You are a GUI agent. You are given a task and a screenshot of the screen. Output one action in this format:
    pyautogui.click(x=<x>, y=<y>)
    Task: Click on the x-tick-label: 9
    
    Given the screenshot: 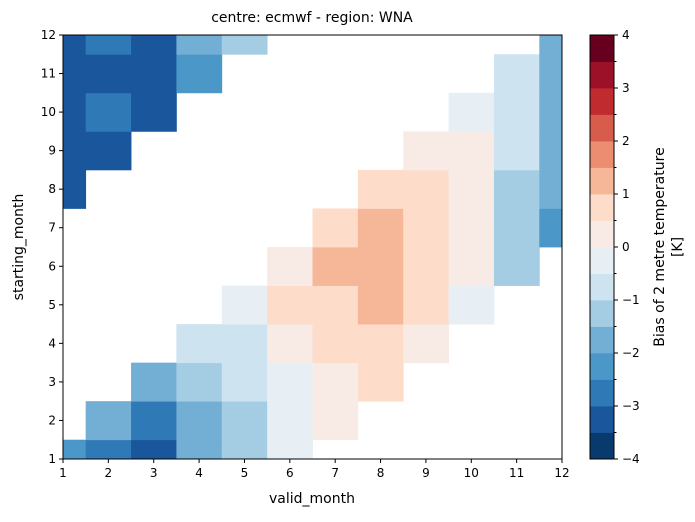 What is the action you would take?
    pyautogui.click(x=426, y=473)
    